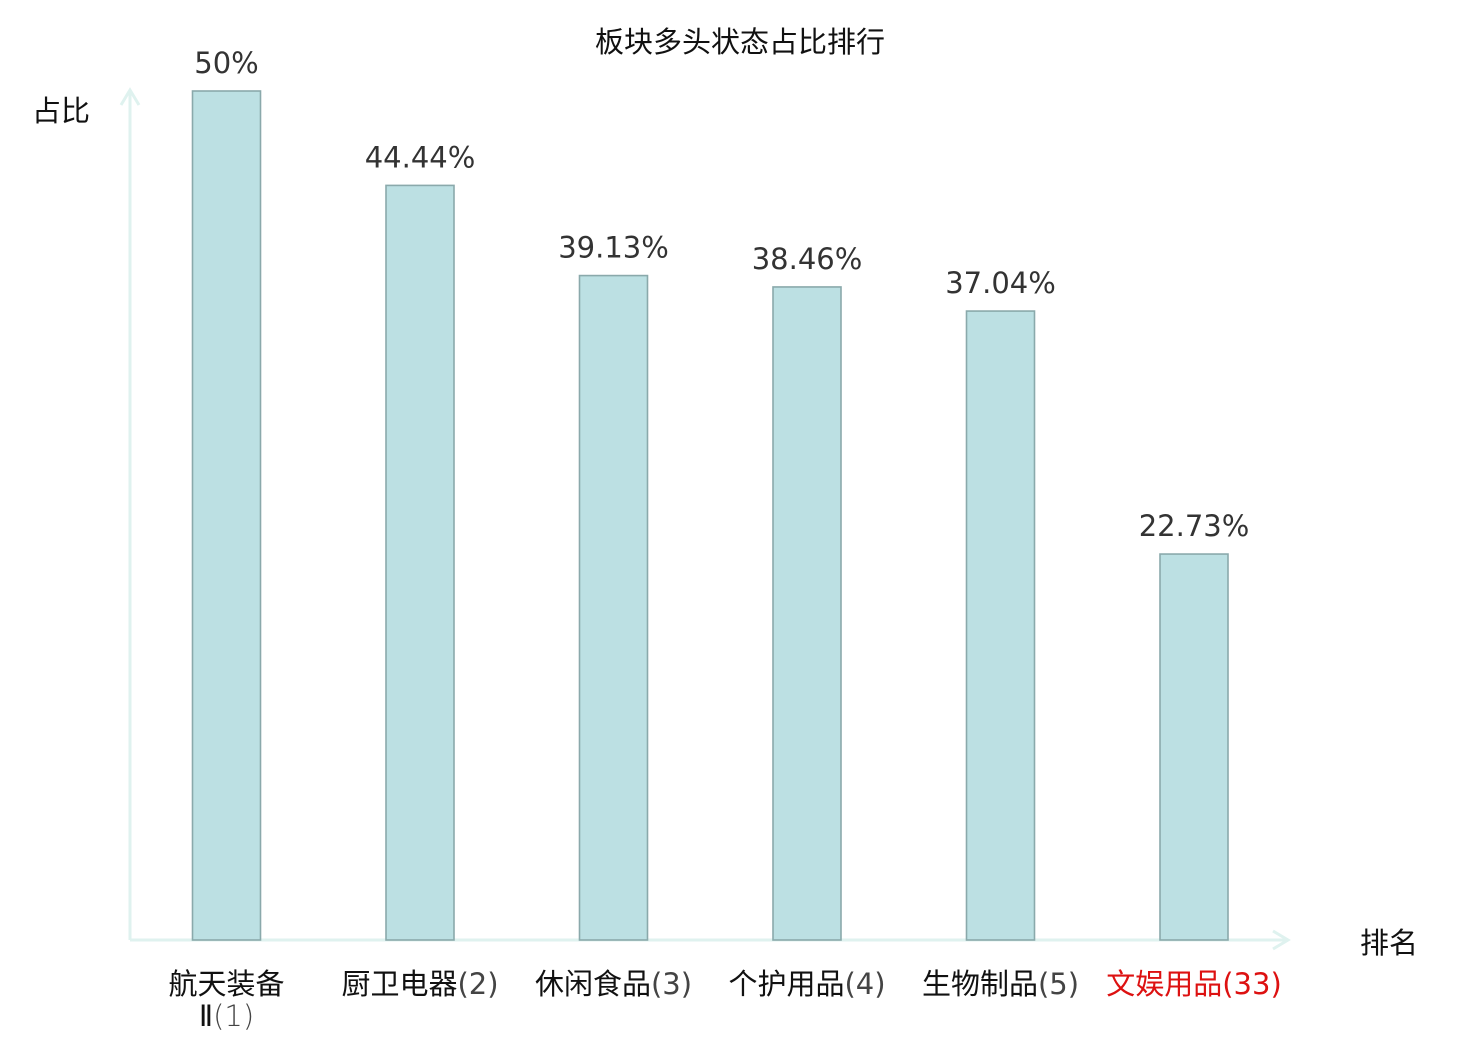  Describe the element at coordinates (807, 259) in the screenshot. I see `value-label: 38.46%` at that location.